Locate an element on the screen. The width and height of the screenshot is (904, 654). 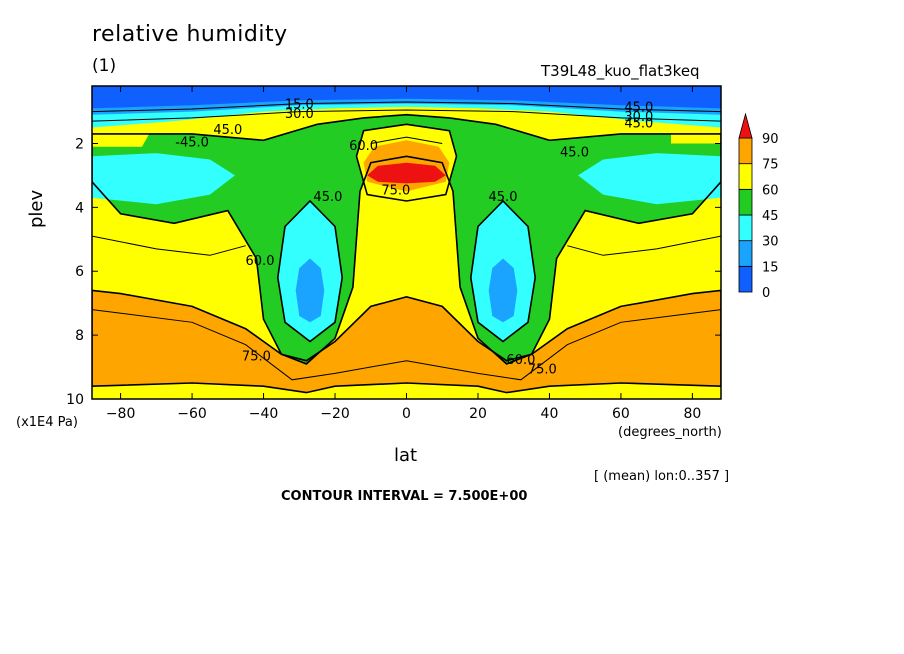
colorbar-label: 30 is located at coordinates (770, 242).